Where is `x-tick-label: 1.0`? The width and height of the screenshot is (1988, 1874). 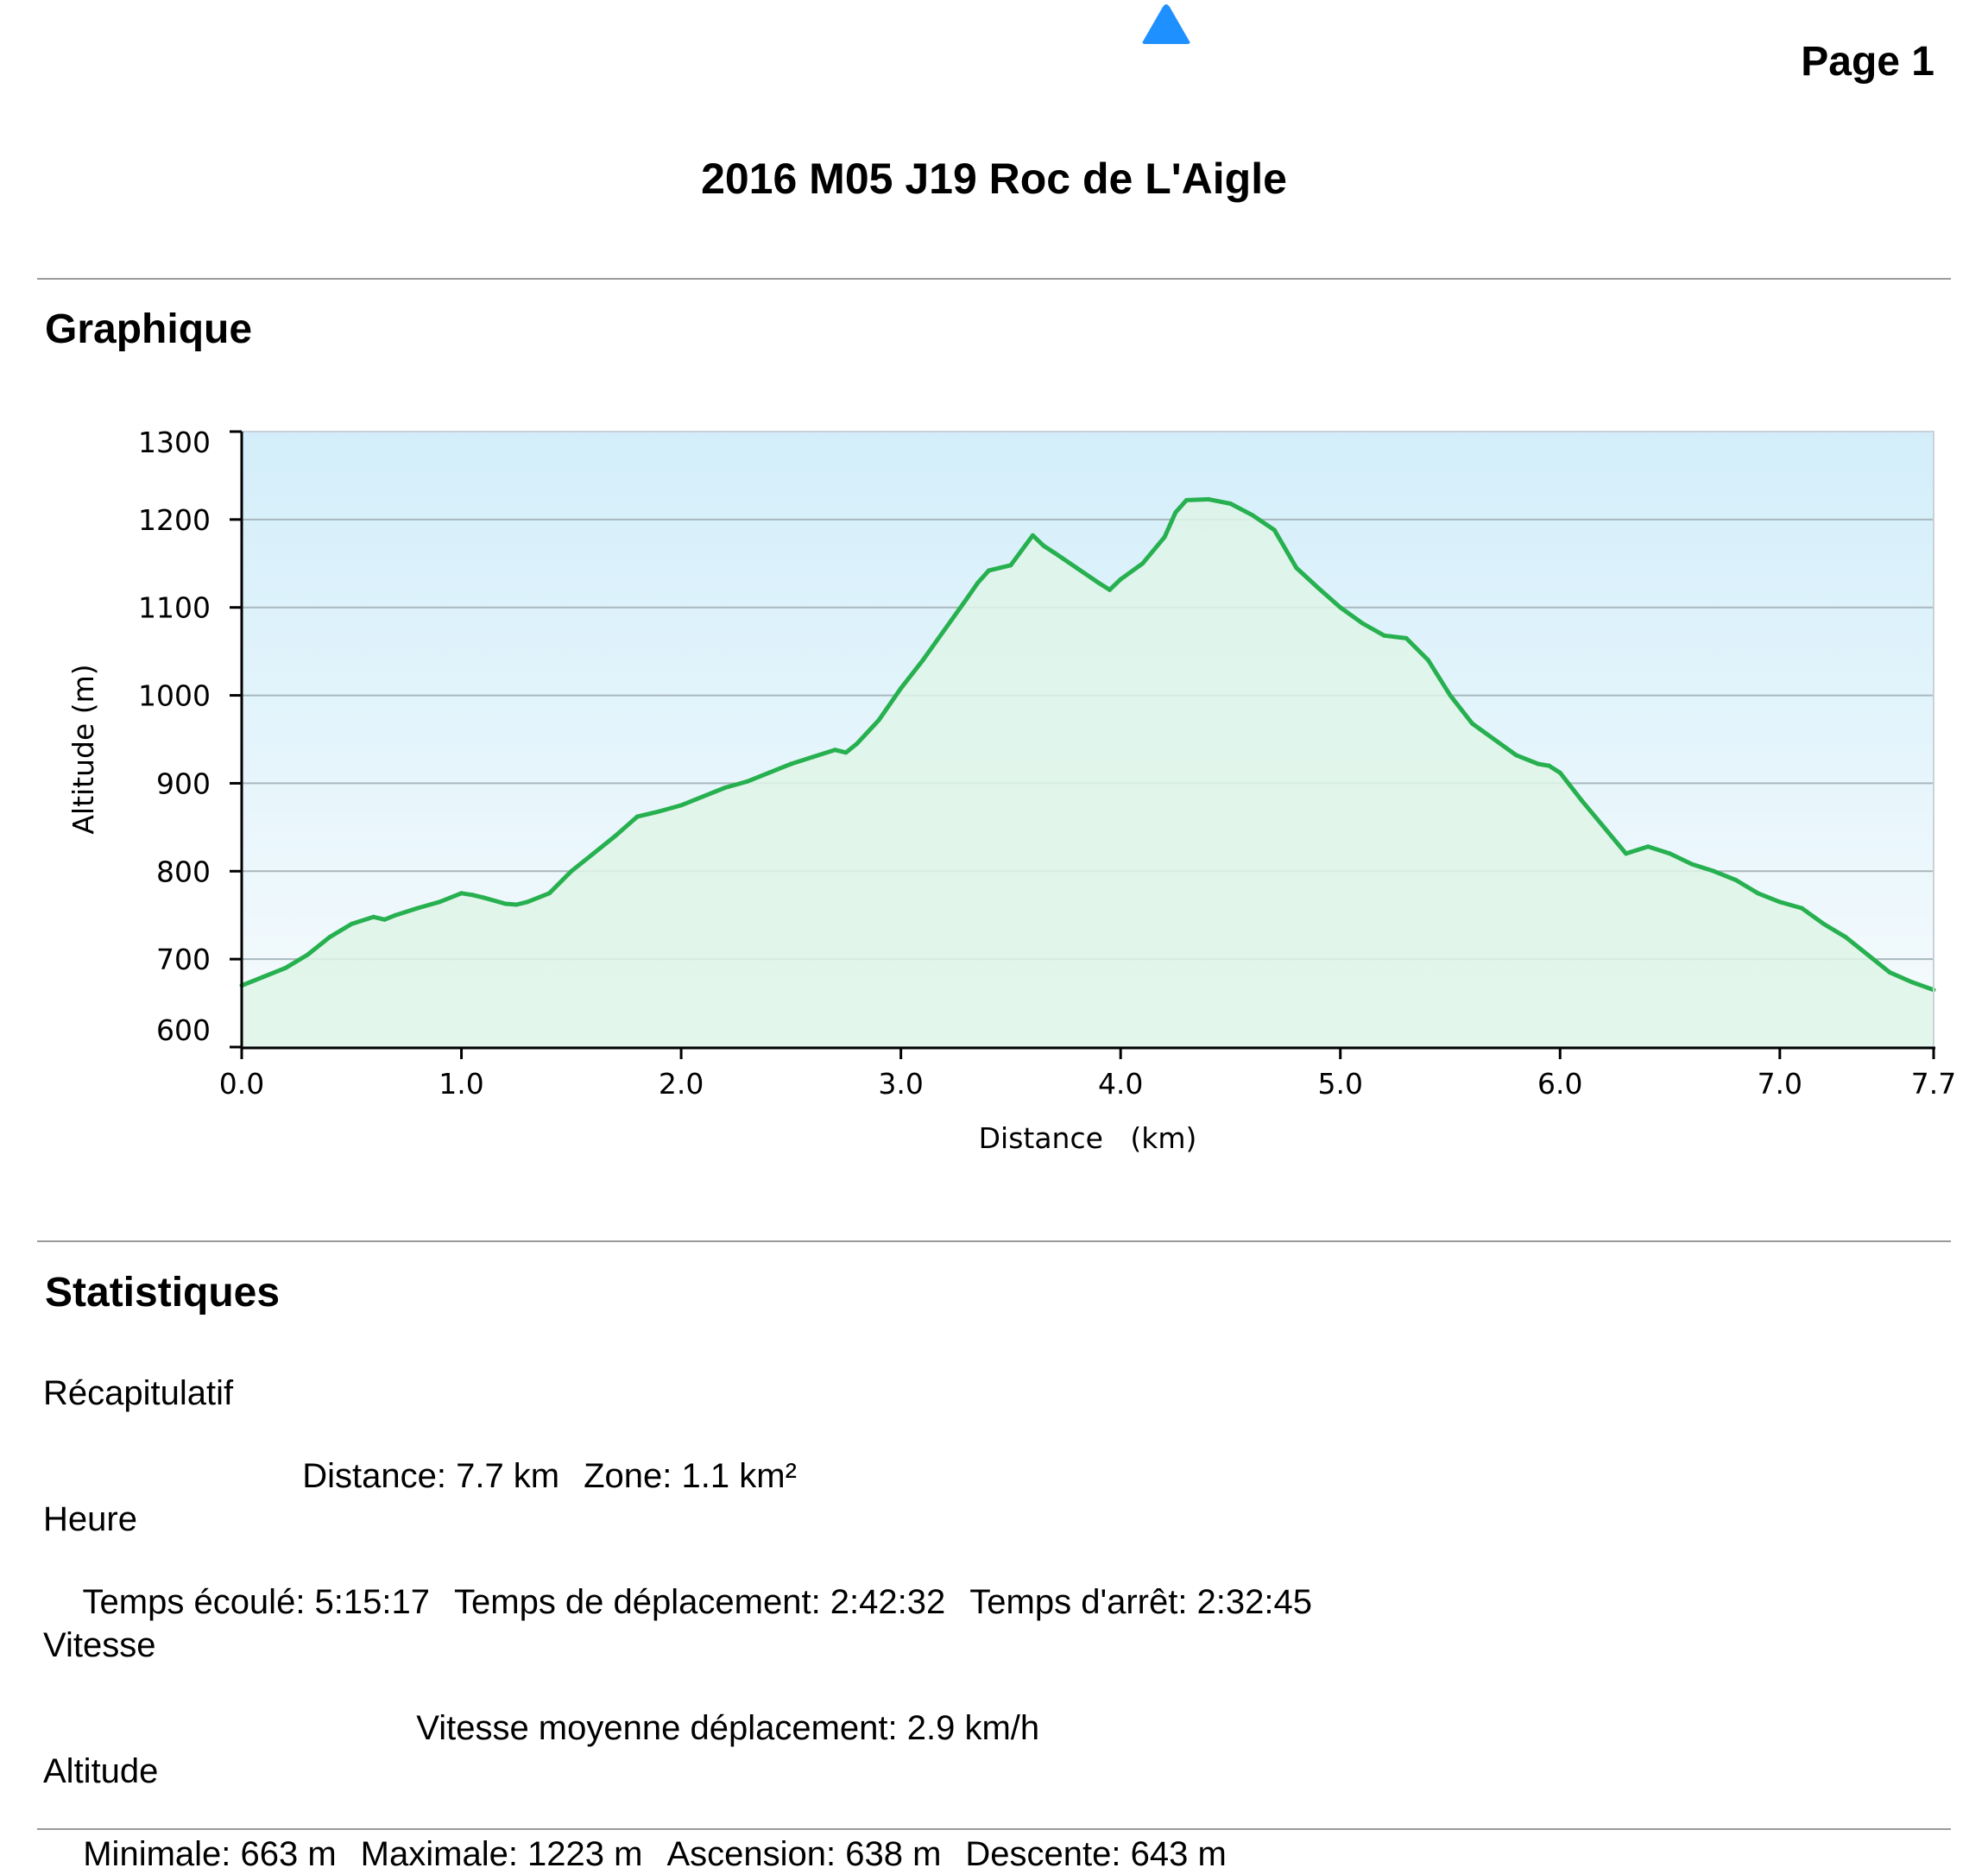 x-tick-label: 1.0 is located at coordinates (461, 1084).